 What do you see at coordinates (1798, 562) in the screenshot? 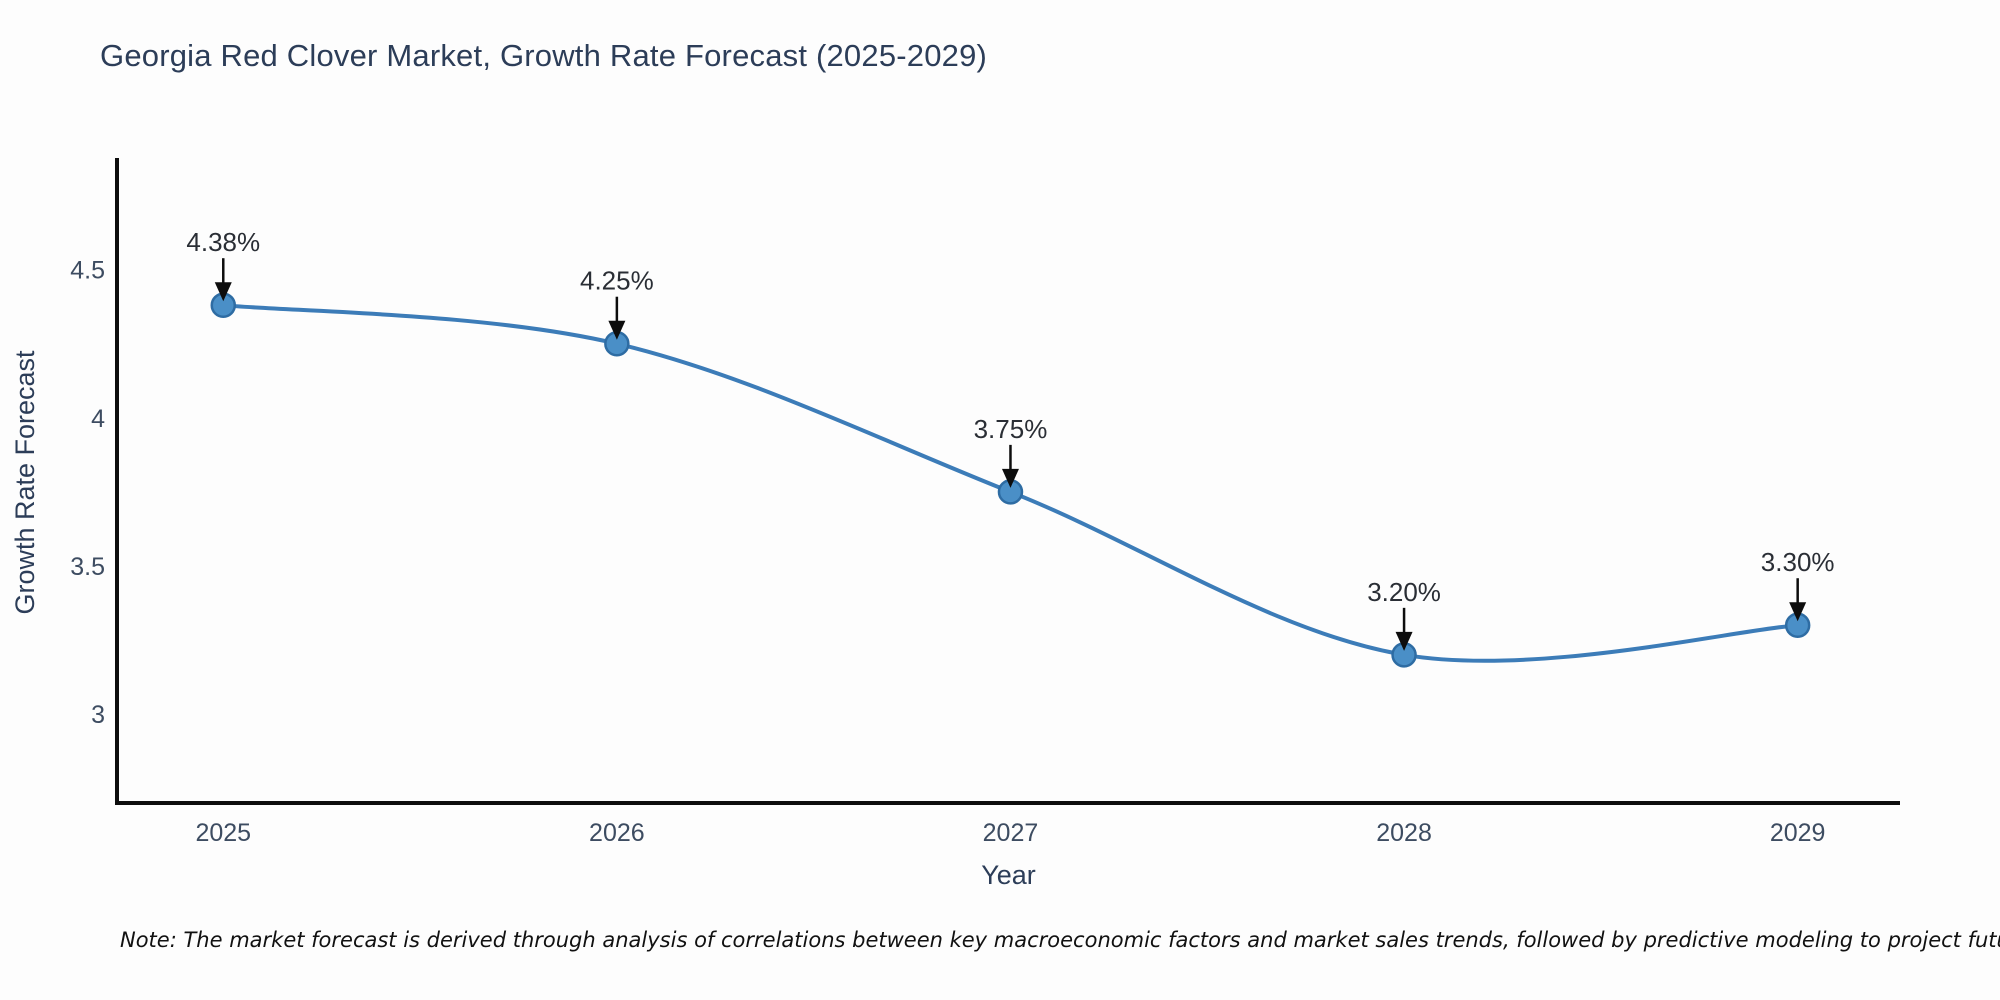
I see `data-point-label: 3.30%` at bounding box center [1798, 562].